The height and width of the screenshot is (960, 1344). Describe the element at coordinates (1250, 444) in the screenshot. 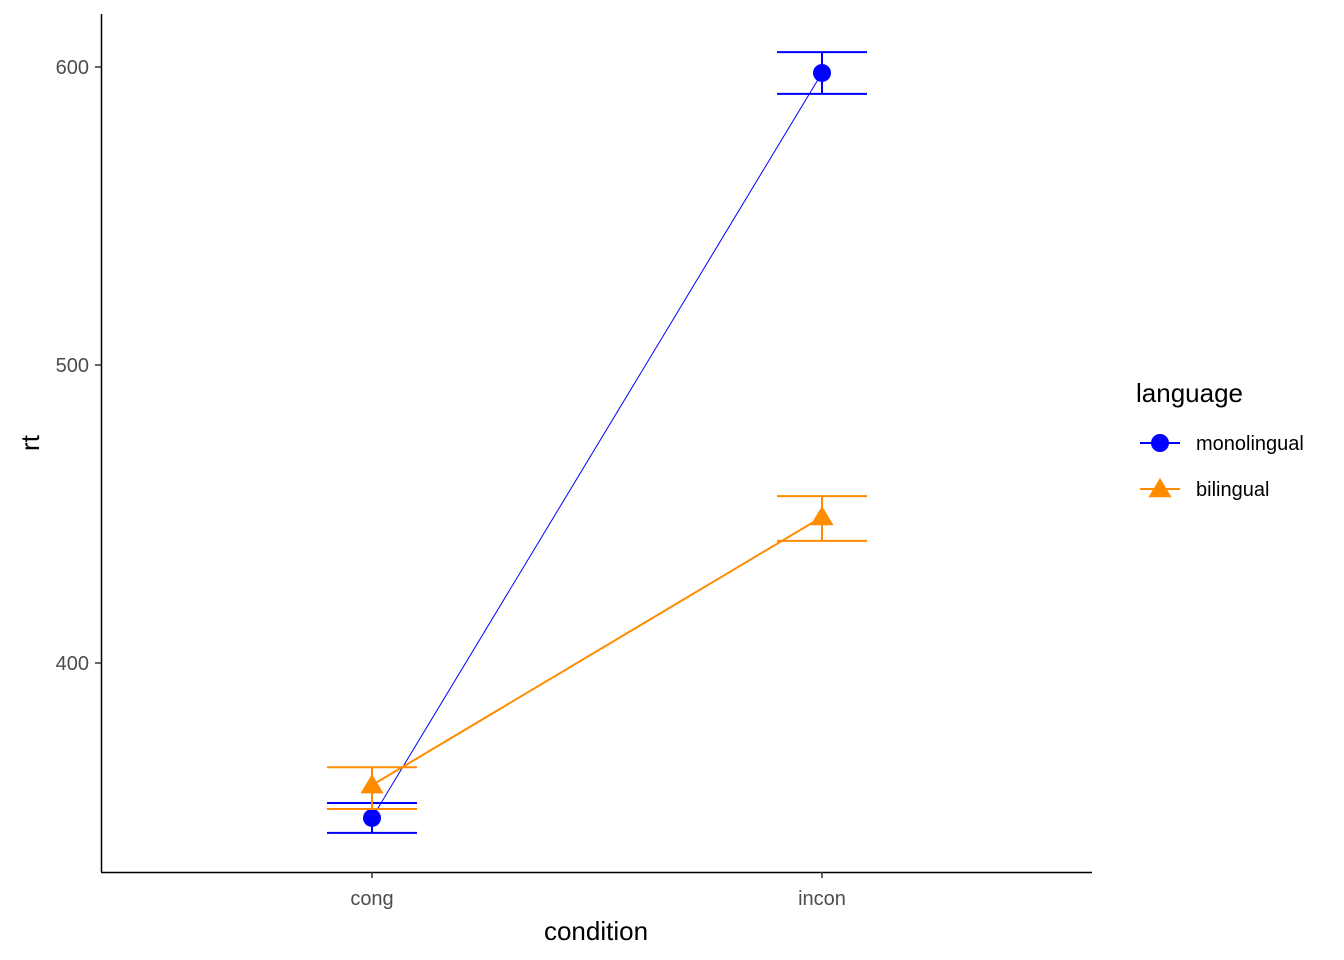

I see `legend-label: monolingual` at that location.